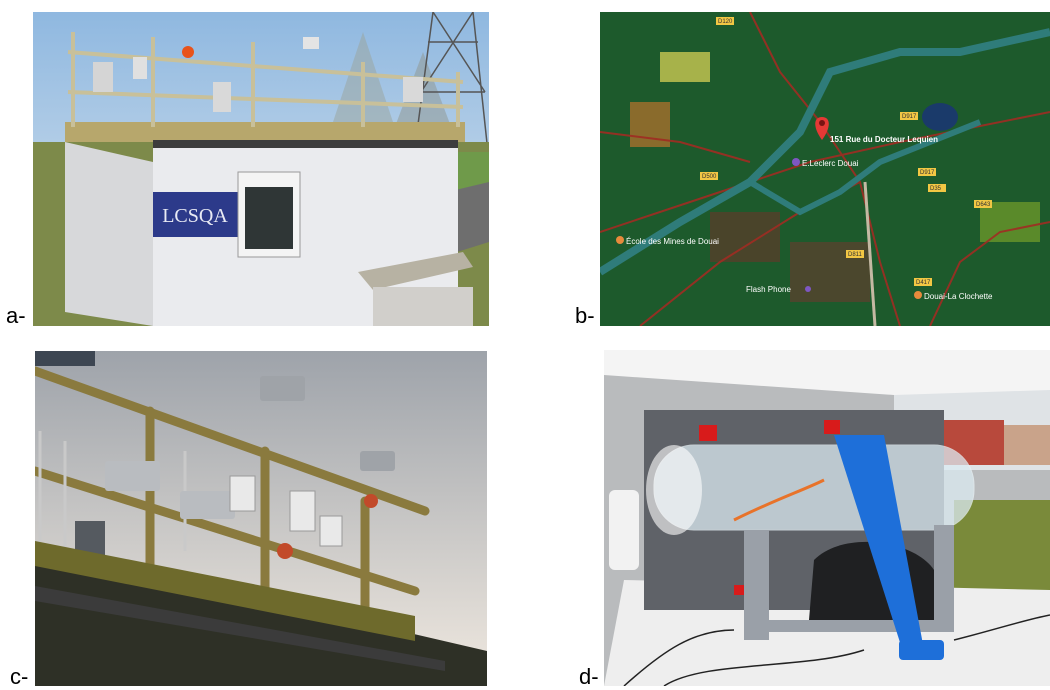  Describe the element at coordinates (884, 139) in the screenshot. I see `map-marker-label: 151 Rue du Docteur Lequien` at that location.